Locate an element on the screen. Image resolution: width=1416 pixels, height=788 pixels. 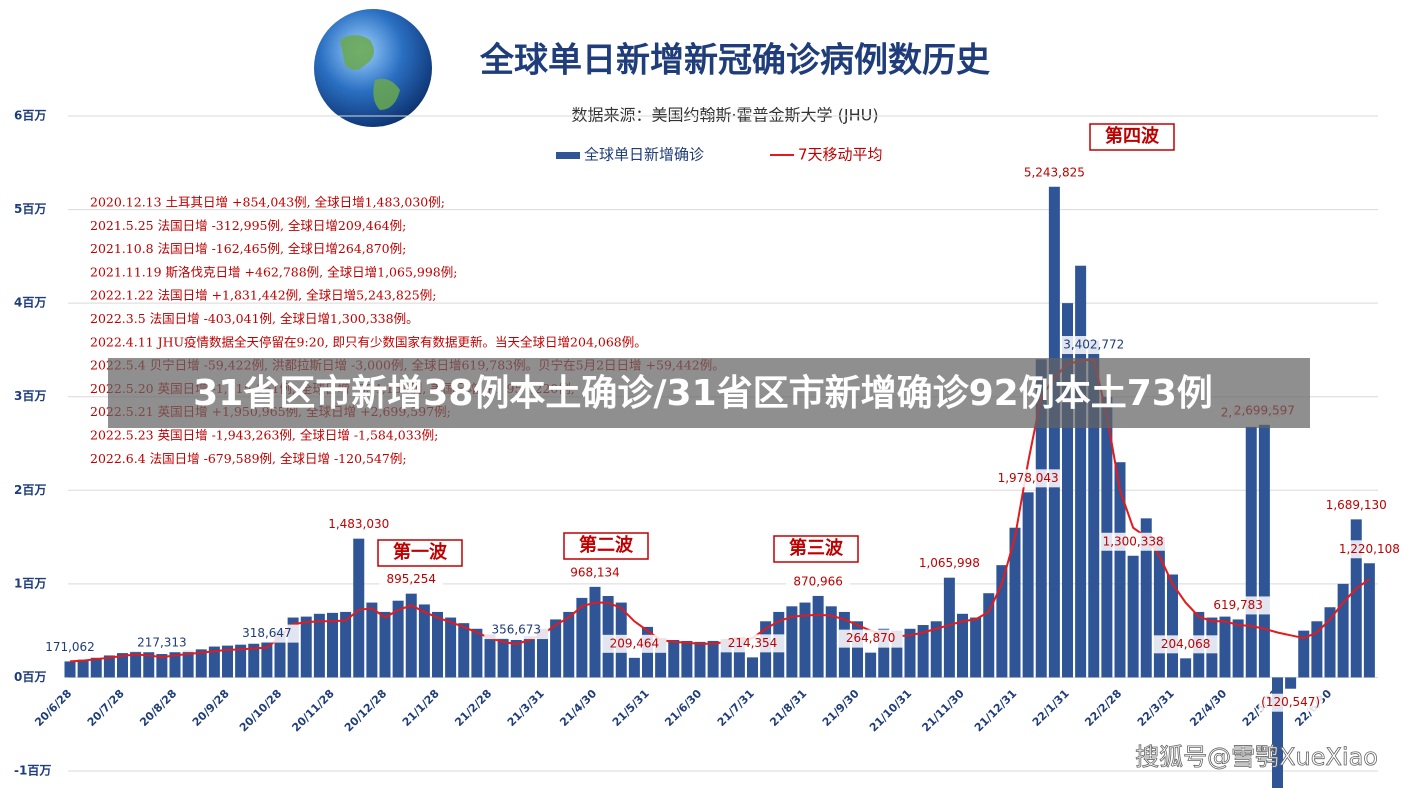
note-line: 2022.3.5 法国日增 -403,041例, 全球日增1,300,338例。 is located at coordinates (254, 318).